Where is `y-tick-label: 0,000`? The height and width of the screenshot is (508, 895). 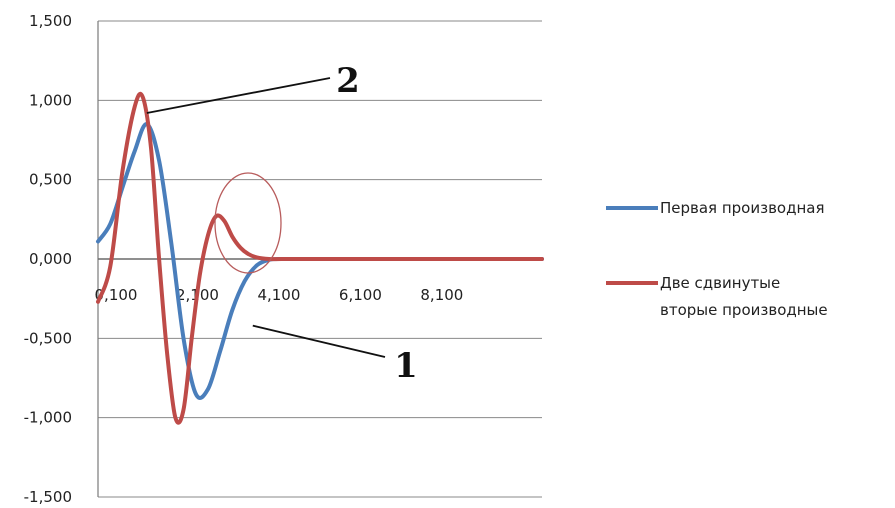 y-tick-label: 0,000 is located at coordinates (50, 259).